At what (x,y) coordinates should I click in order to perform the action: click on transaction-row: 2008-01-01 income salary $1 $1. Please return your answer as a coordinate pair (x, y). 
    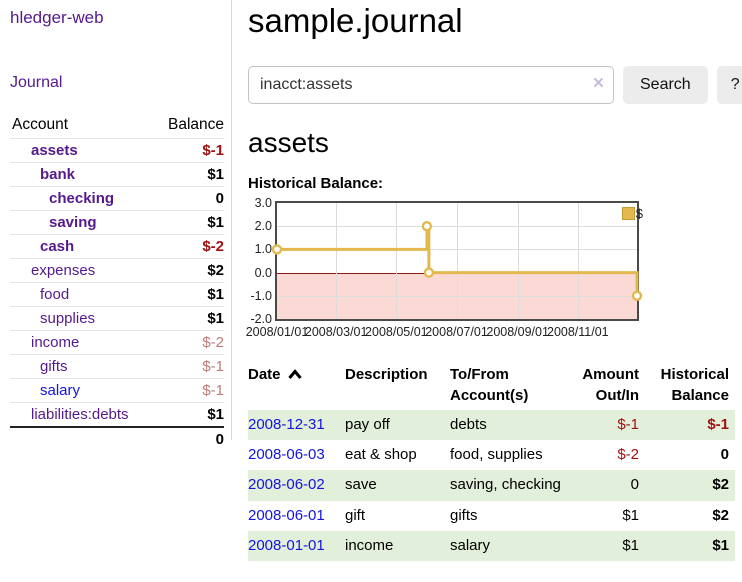
    Looking at the image, I should click on (491, 546).